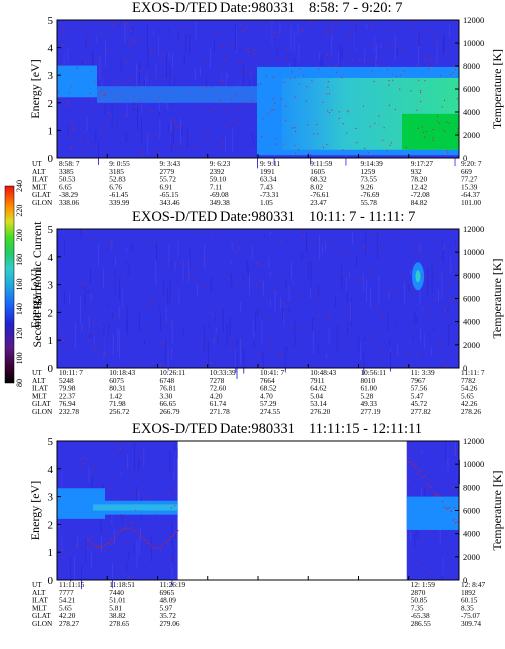 The height and width of the screenshot is (649, 505). What do you see at coordinates (273, 500) in the screenshot?
I see `temperature-trace` at bounding box center [273, 500].